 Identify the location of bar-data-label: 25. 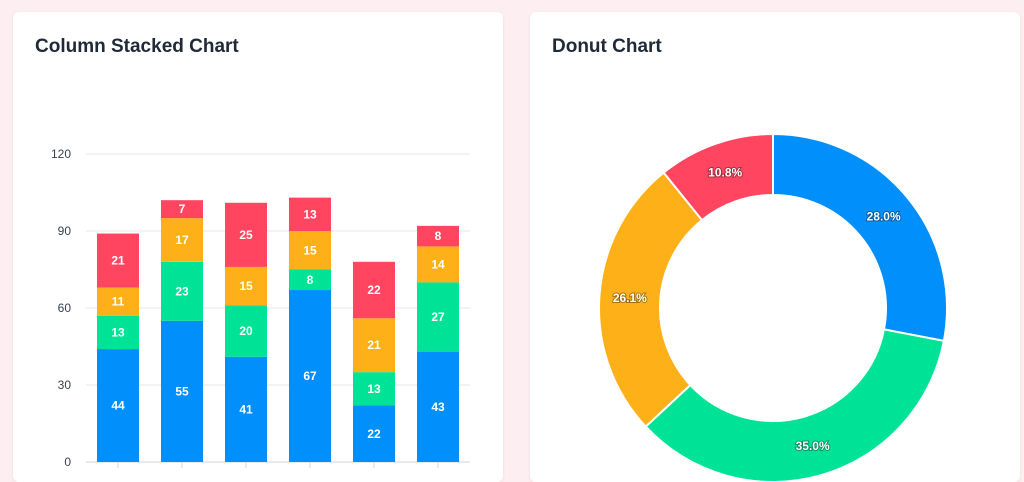
(246, 235).